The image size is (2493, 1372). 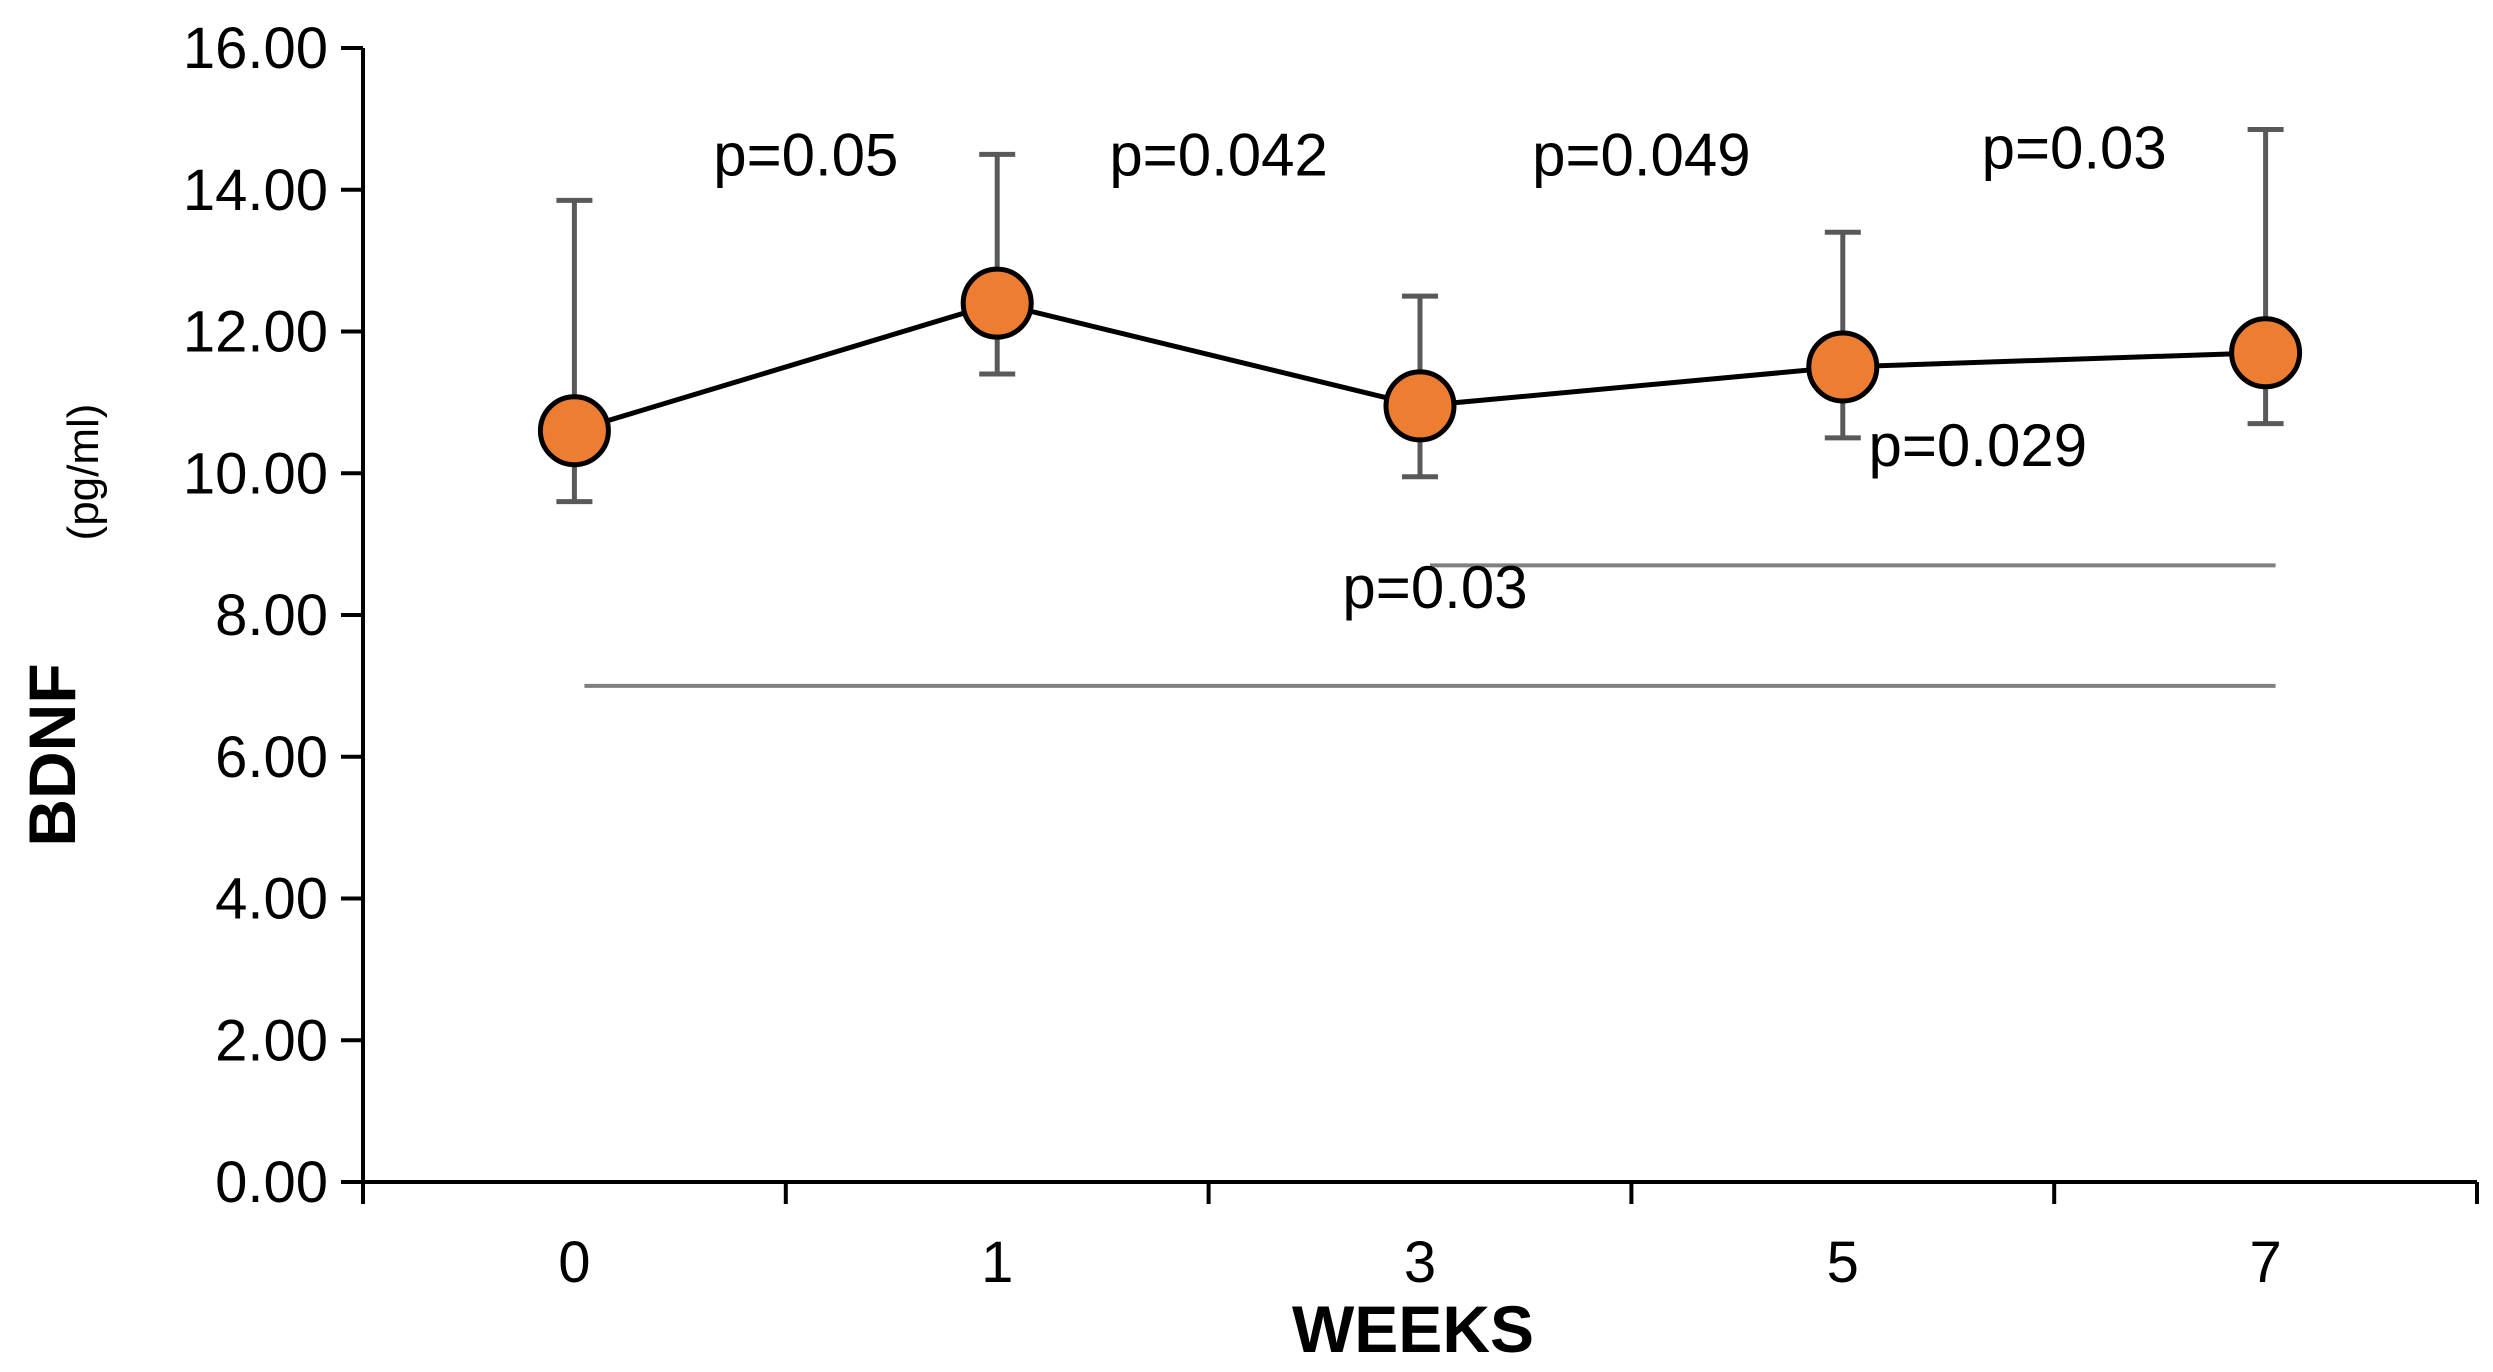 What do you see at coordinates (1843, 1262) in the screenshot?
I see `x-tick-label: 5` at bounding box center [1843, 1262].